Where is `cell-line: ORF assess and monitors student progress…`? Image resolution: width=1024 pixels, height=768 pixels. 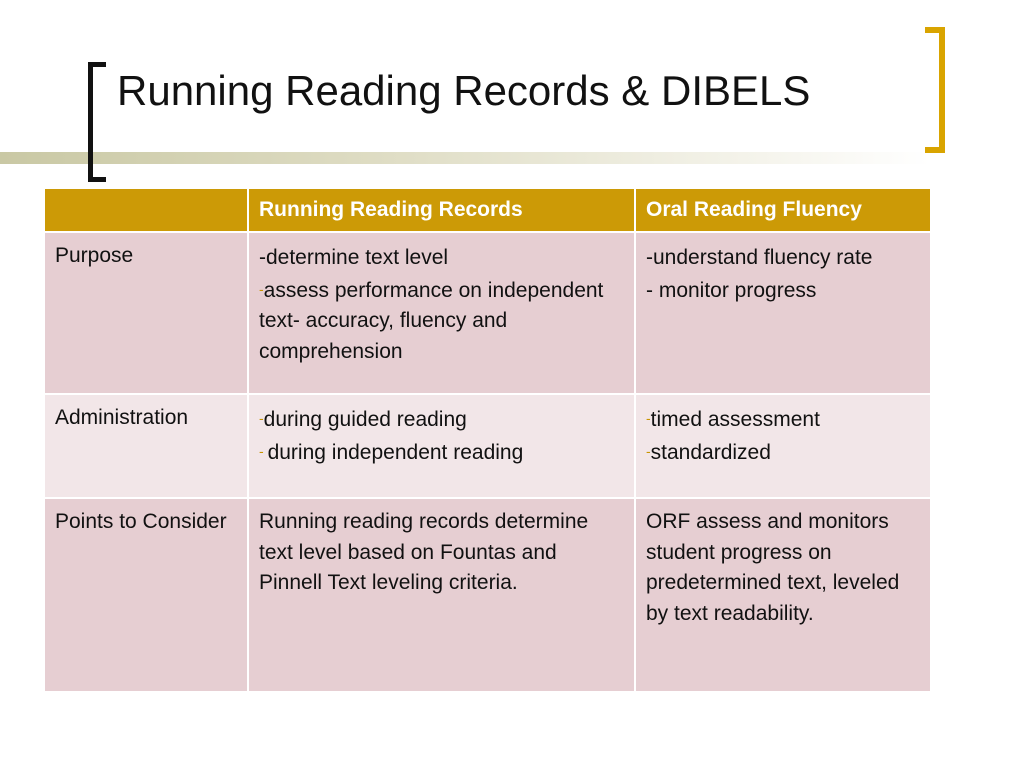 cell-line: ORF assess and monitors student progress… is located at coordinates (783, 568).